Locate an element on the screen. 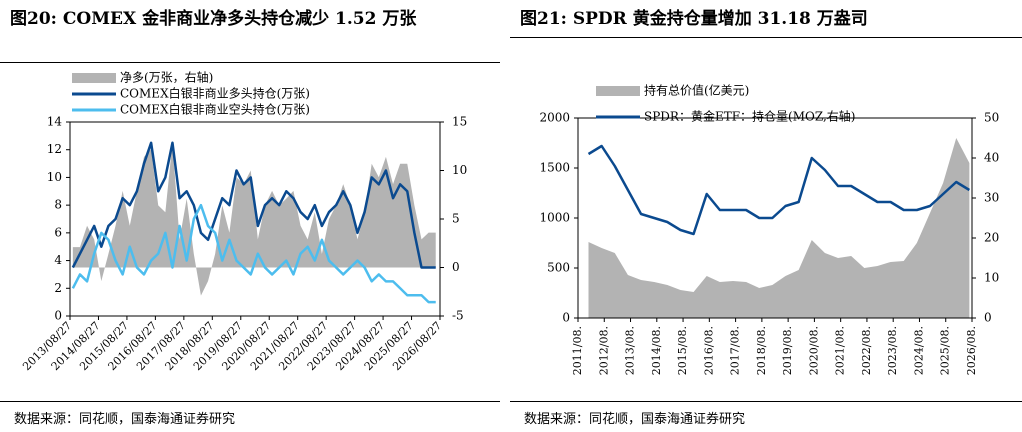 This screenshot has height=432, width=1022. y2-tick-label: 50 is located at coordinates (991, 118).